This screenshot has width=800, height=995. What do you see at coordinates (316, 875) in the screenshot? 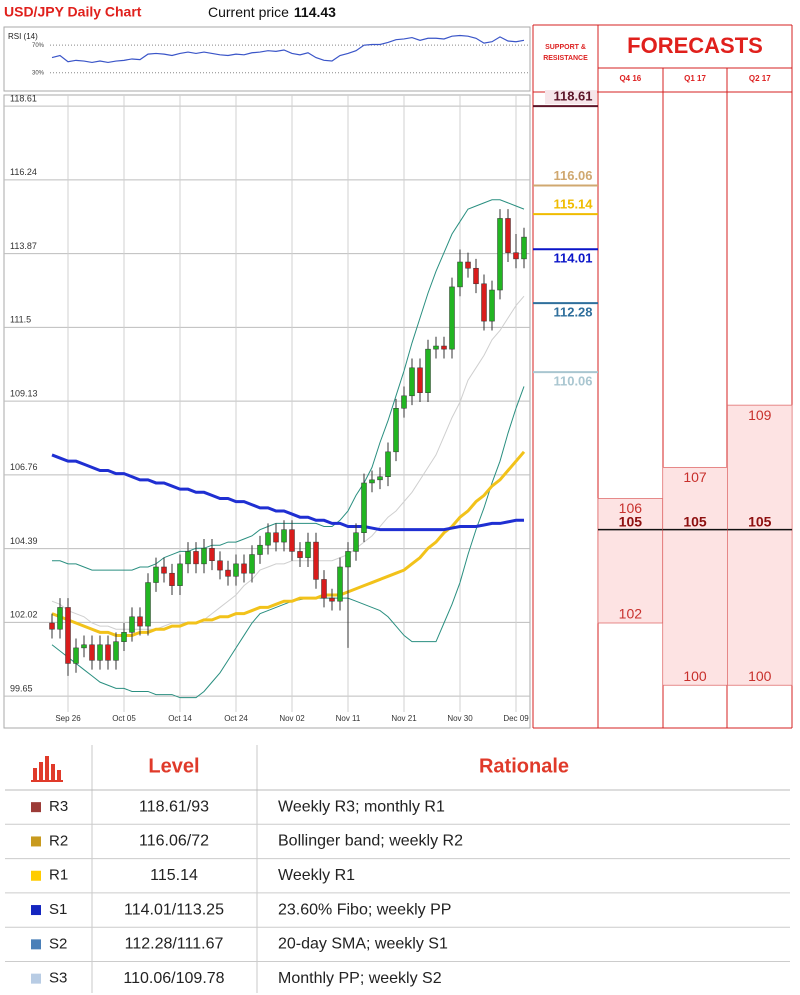
I see `level-rationale: Weekly R1` at bounding box center [316, 875].